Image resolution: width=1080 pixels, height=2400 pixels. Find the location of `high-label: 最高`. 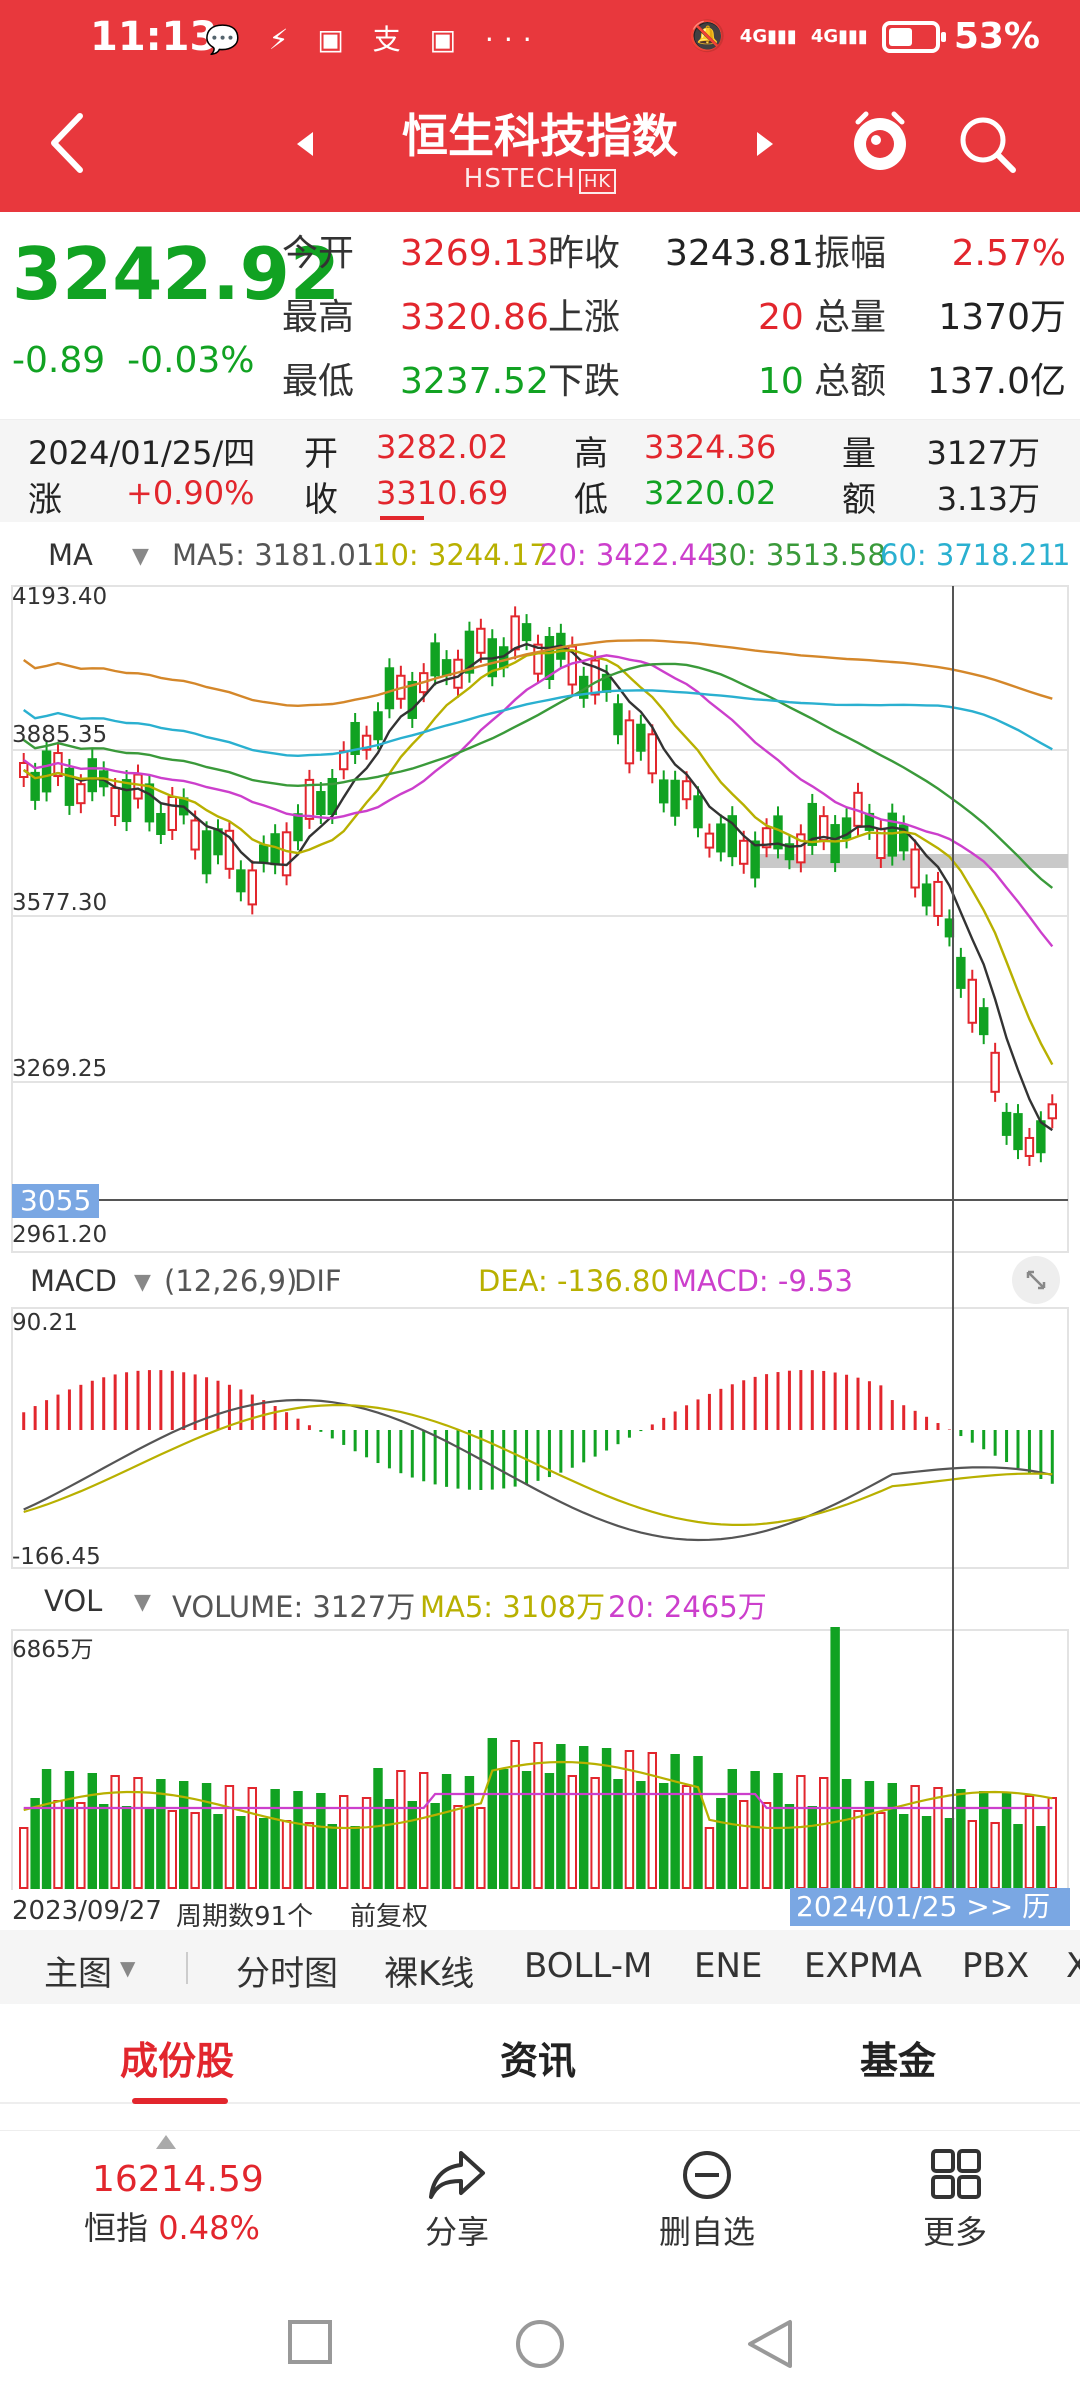

high-label: 最高 is located at coordinates (318, 317).